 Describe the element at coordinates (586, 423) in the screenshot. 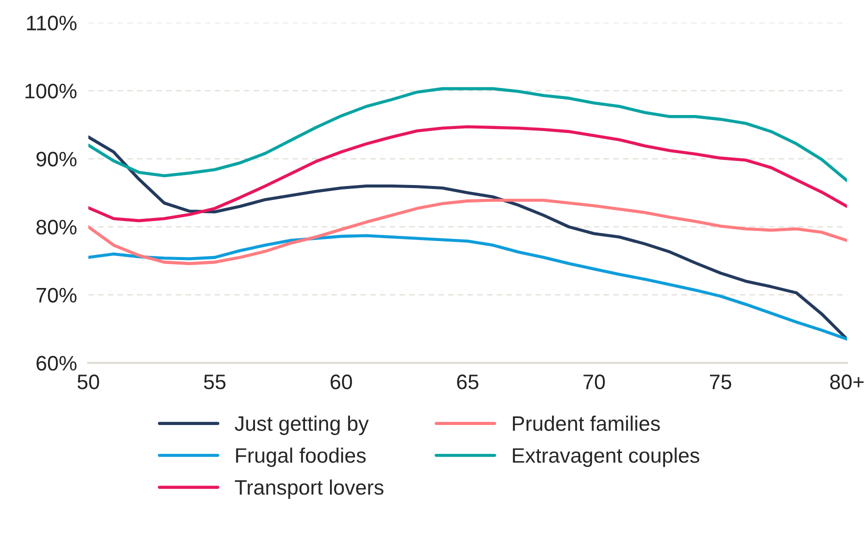

I see `legend-label: Prudent families` at that location.